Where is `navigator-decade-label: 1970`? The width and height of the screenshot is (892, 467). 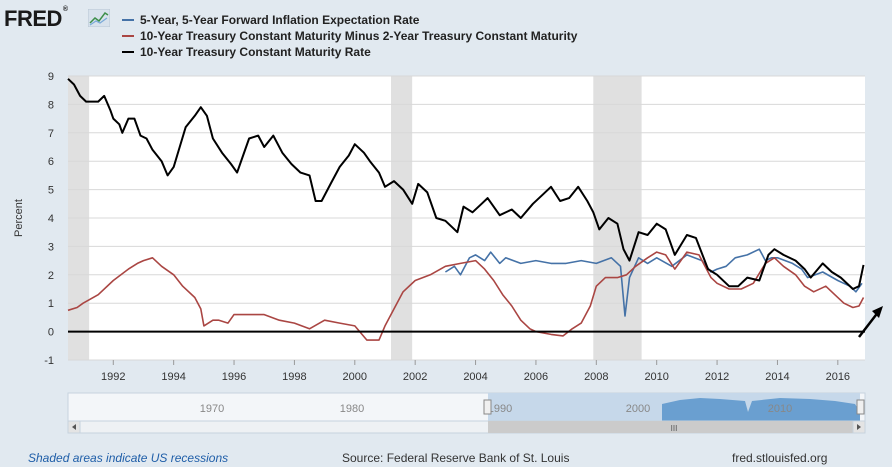
navigator-decade-label: 1970 is located at coordinates (212, 409).